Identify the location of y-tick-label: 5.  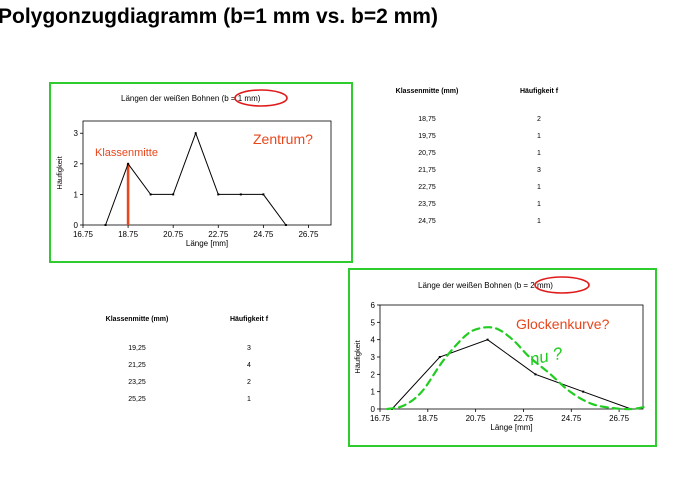
(373, 322).